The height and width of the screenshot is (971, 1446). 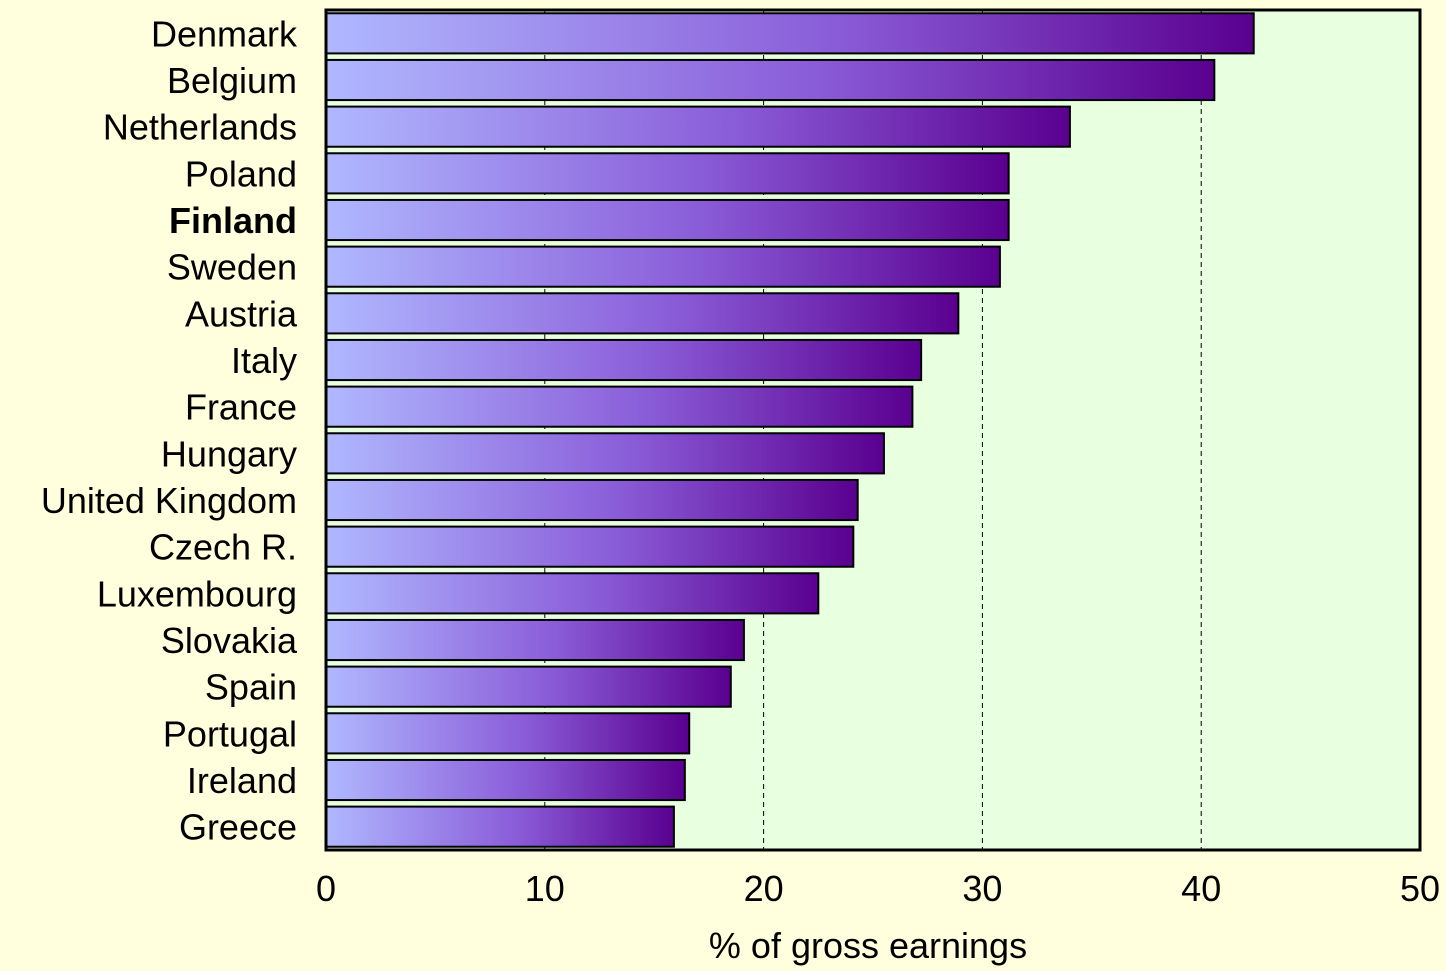 I want to click on x-tick-labels: 0 10 20 30 40 50, so click(x=878, y=888).